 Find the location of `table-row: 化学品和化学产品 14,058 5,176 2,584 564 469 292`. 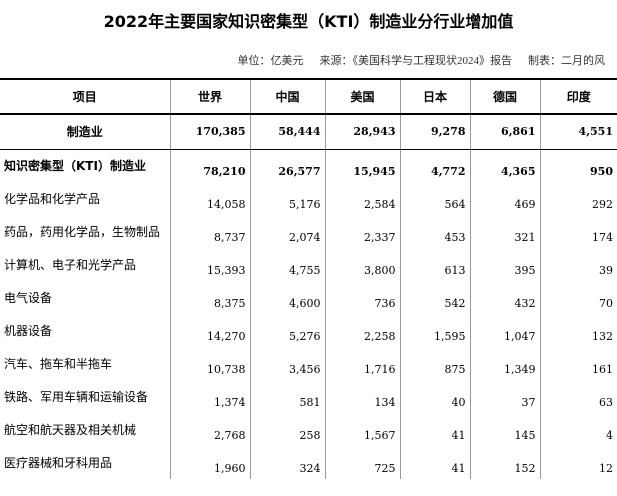

table-row: 化学品和化学产品 14,058 5,176 2,584 564 469 292 is located at coordinates (308, 198).